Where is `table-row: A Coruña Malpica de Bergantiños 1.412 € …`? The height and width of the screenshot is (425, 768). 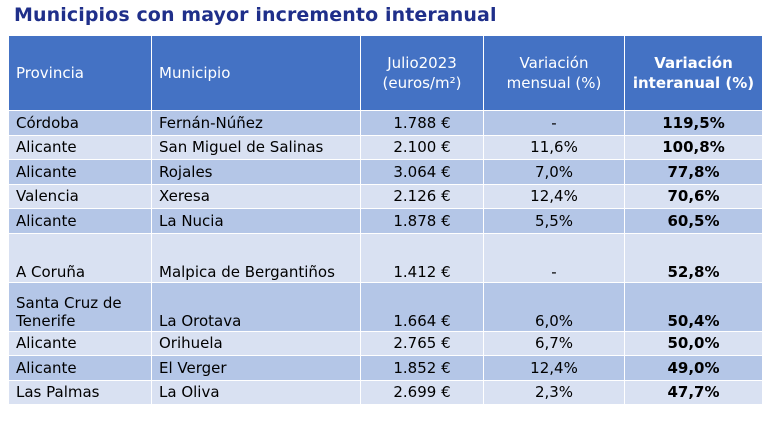
table-row: A Coruña Malpica de Bergantiños 1.412 € … is located at coordinates (385, 257).